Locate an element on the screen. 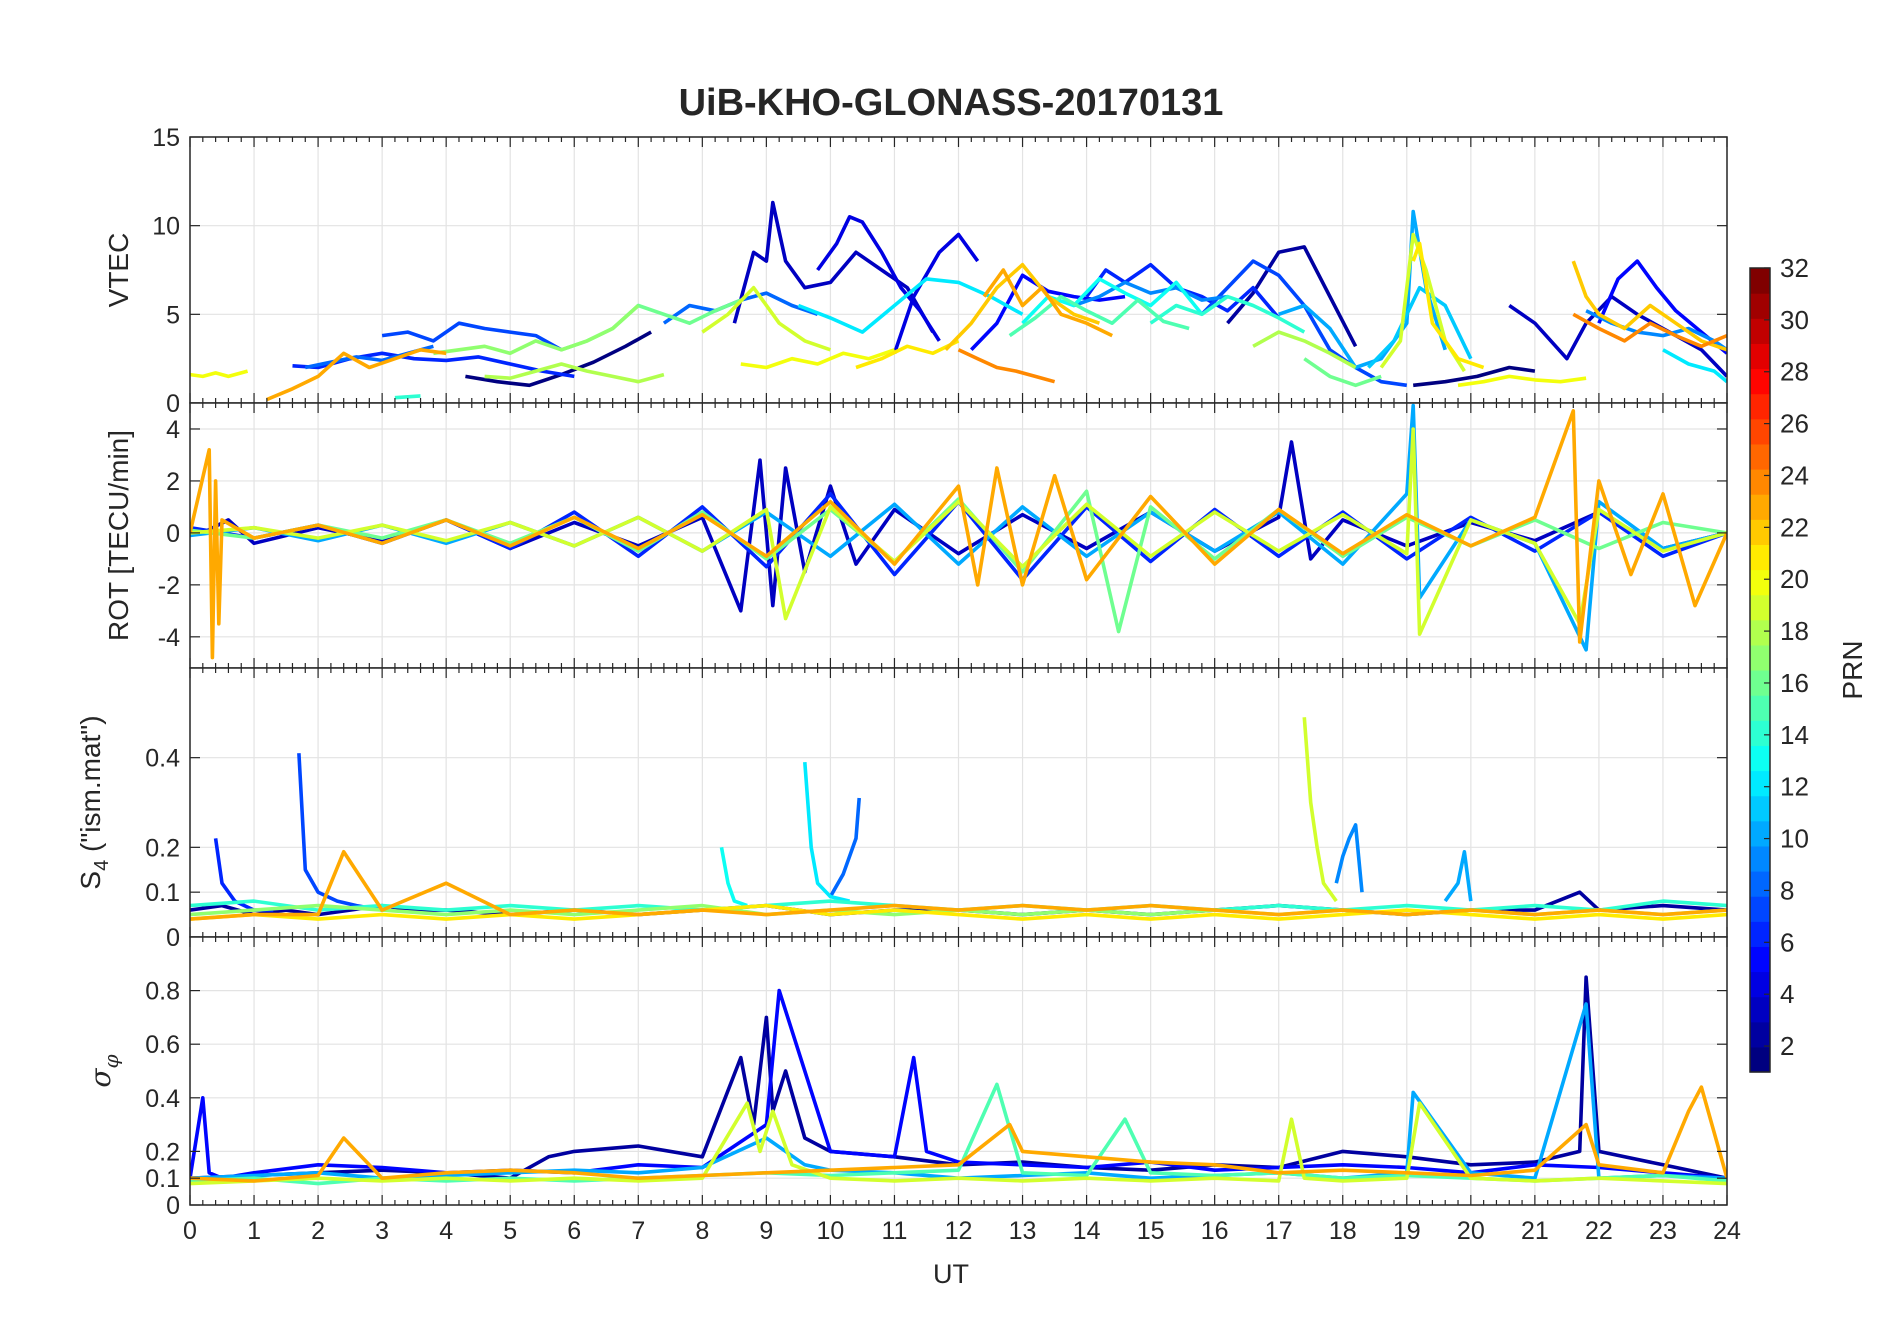 The width and height of the screenshot is (1902, 1330). x-tick-label: 15 is located at coordinates (1151, 1231).